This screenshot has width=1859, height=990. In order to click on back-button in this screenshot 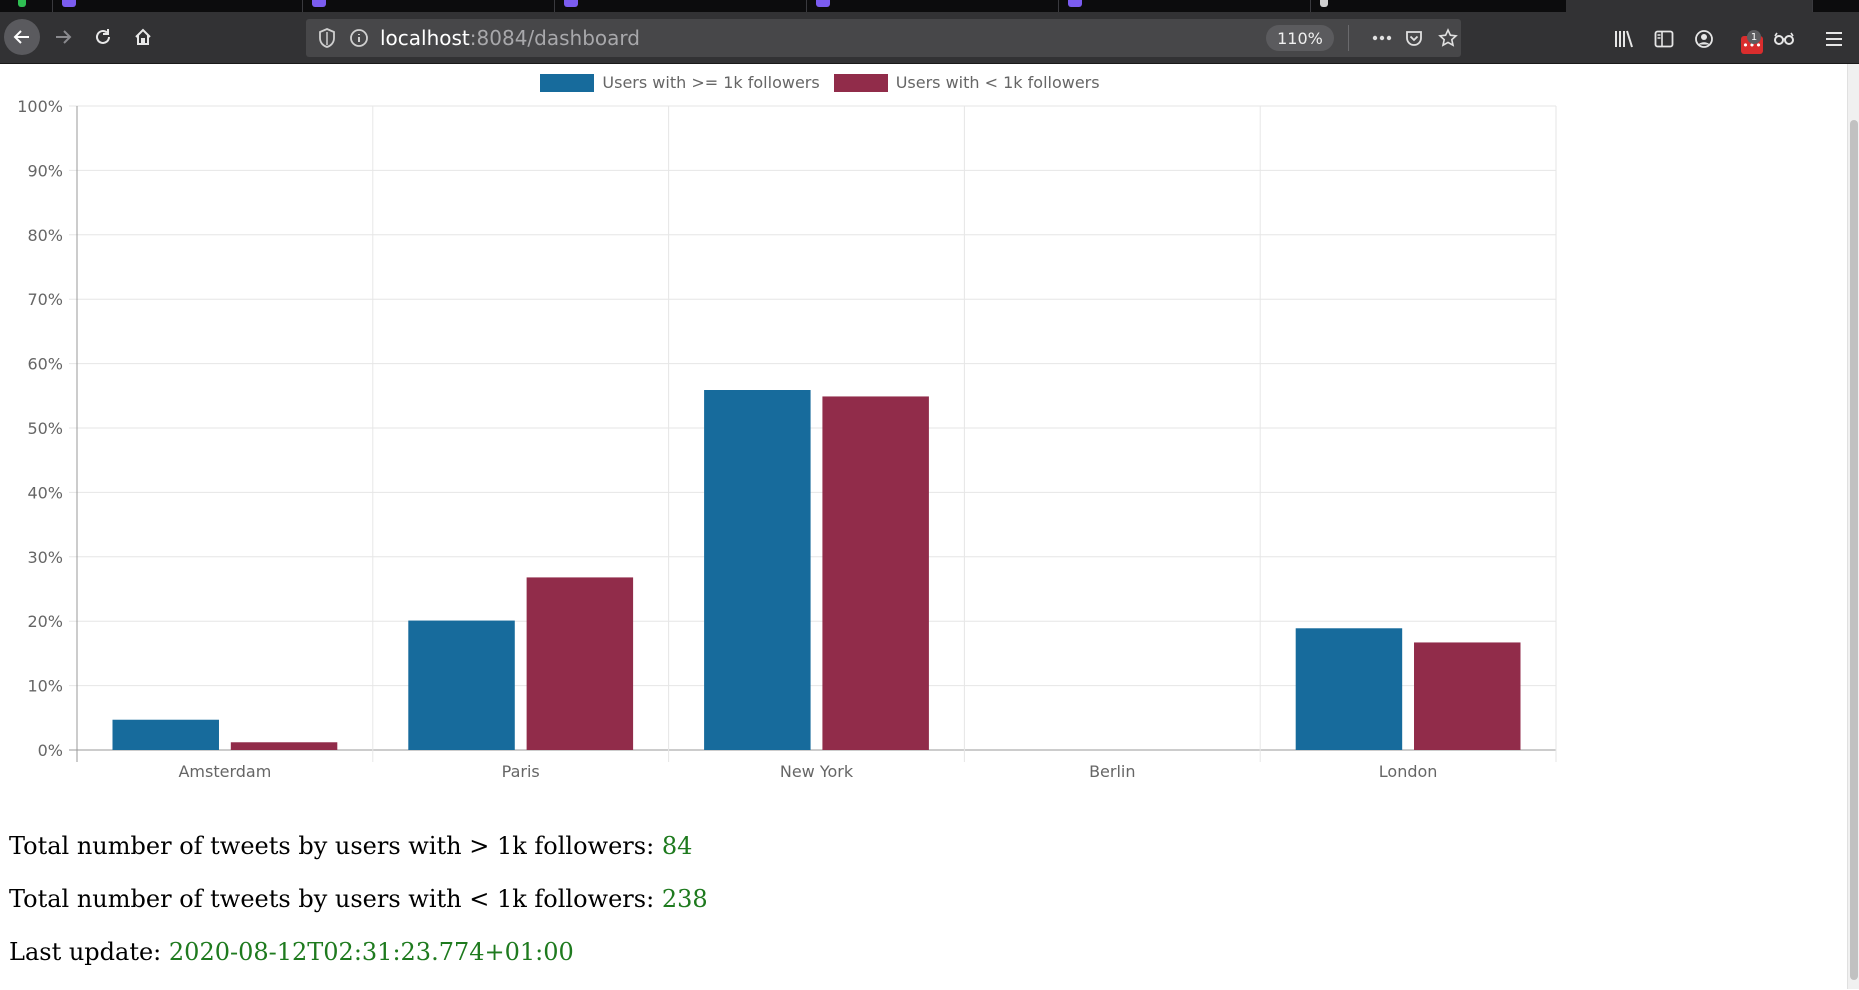, I will do `click(22, 37)`.